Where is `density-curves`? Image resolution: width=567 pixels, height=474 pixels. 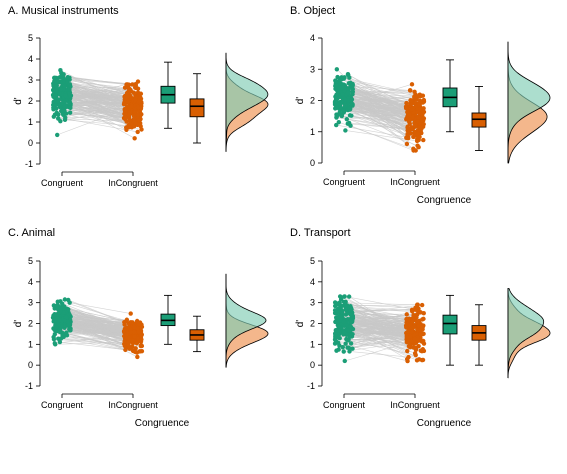
density-curves is located at coordinates (247, 320).